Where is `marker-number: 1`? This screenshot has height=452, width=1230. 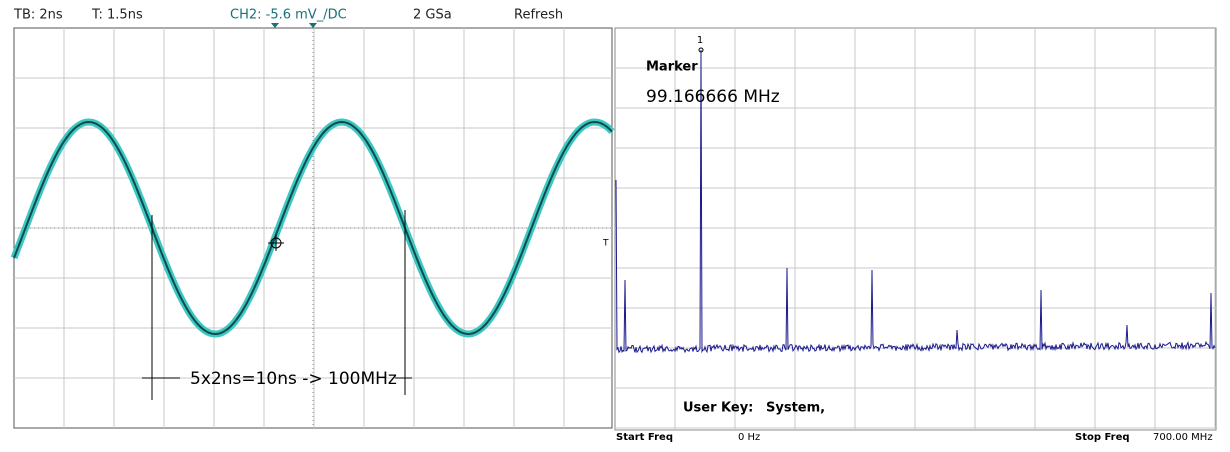 marker-number: 1 is located at coordinates (700, 40).